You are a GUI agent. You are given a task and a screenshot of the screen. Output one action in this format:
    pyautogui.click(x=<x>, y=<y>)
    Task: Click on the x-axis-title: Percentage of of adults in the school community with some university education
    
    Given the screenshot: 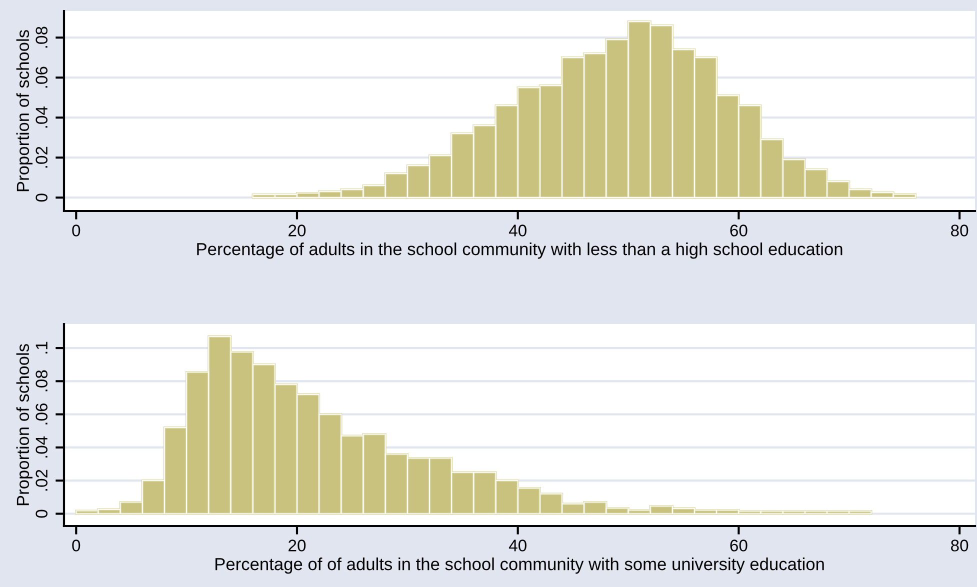 What is the action you would take?
    pyautogui.click(x=520, y=566)
    